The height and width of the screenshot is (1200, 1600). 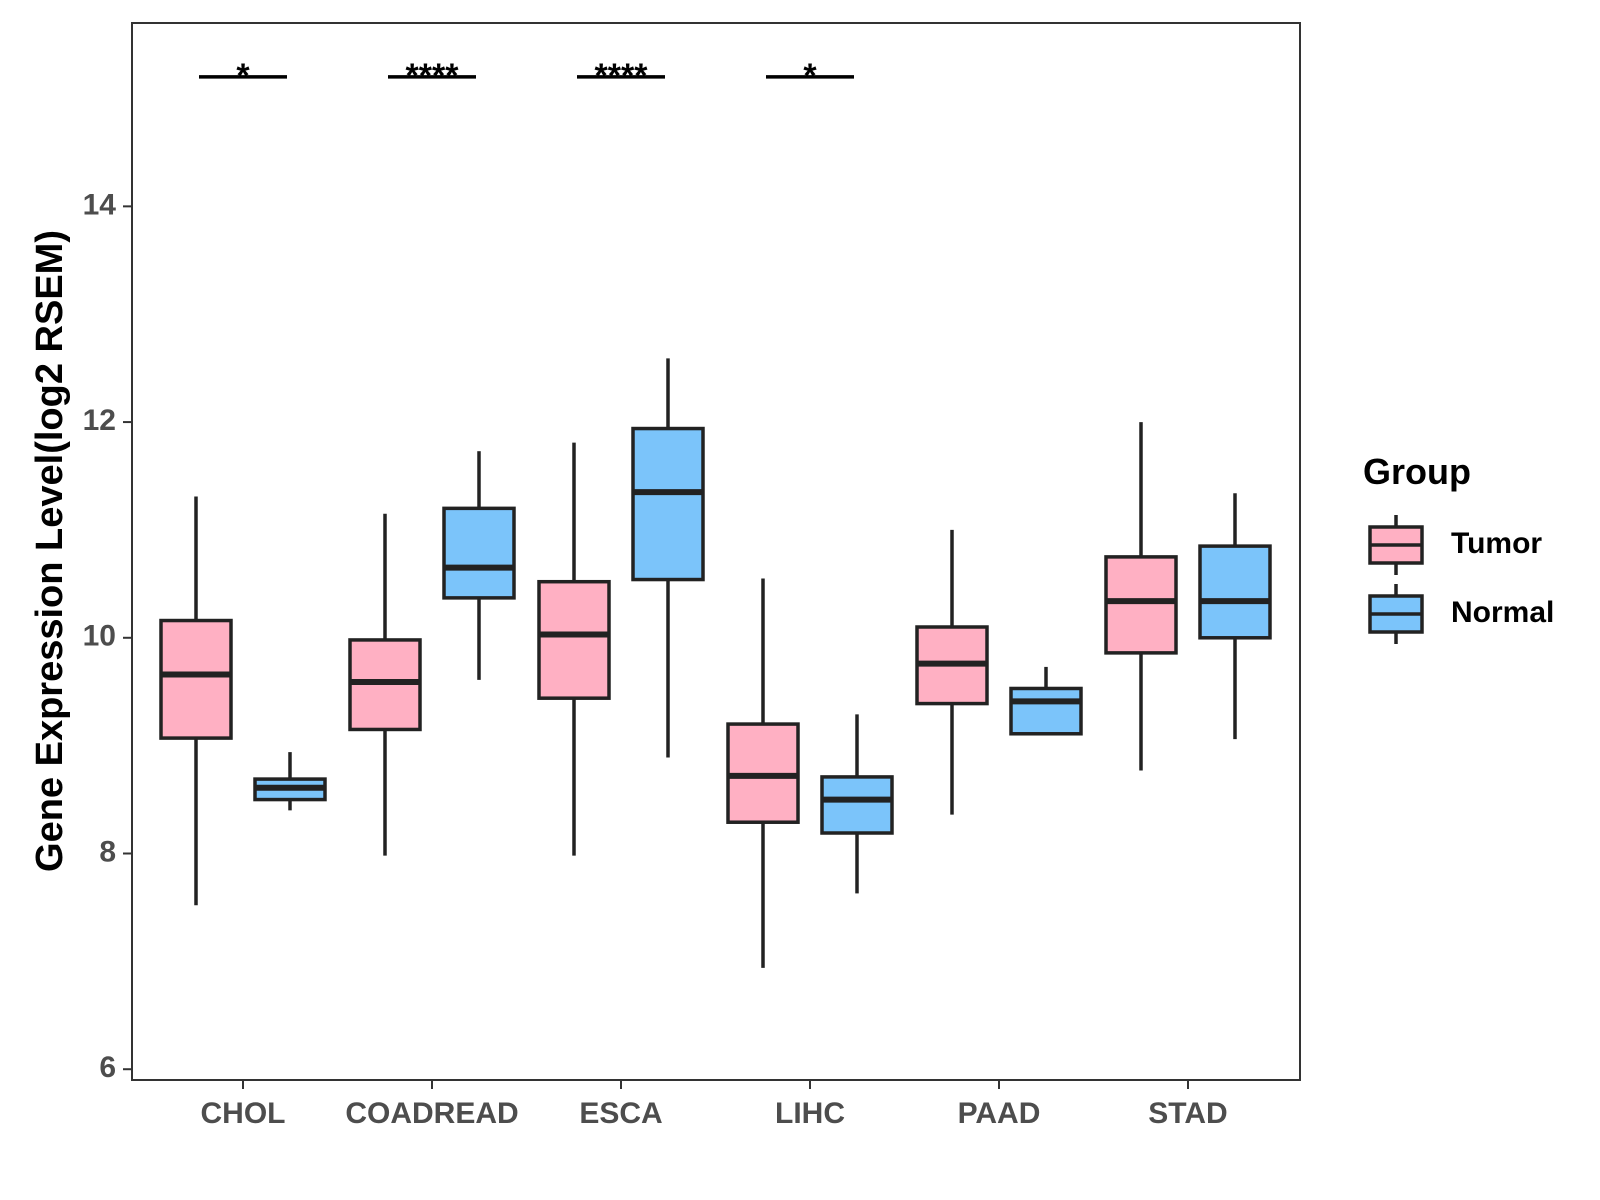 I want to click on box-normal-stad, so click(x=1235, y=616).